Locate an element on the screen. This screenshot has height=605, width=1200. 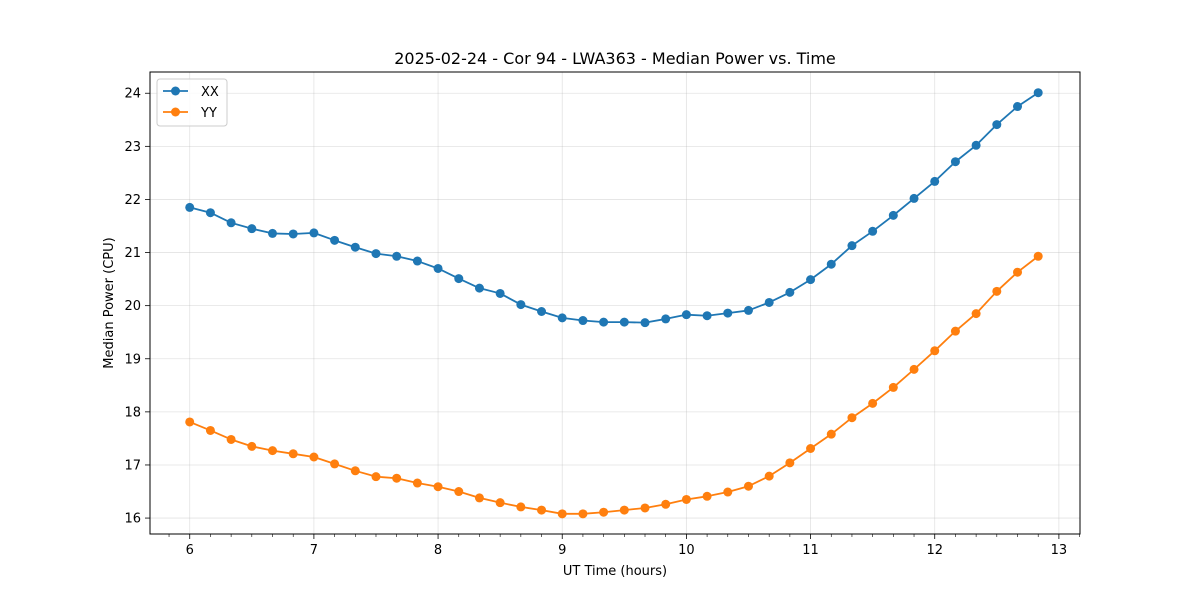
legend: XX YY is located at coordinates (192, 102).